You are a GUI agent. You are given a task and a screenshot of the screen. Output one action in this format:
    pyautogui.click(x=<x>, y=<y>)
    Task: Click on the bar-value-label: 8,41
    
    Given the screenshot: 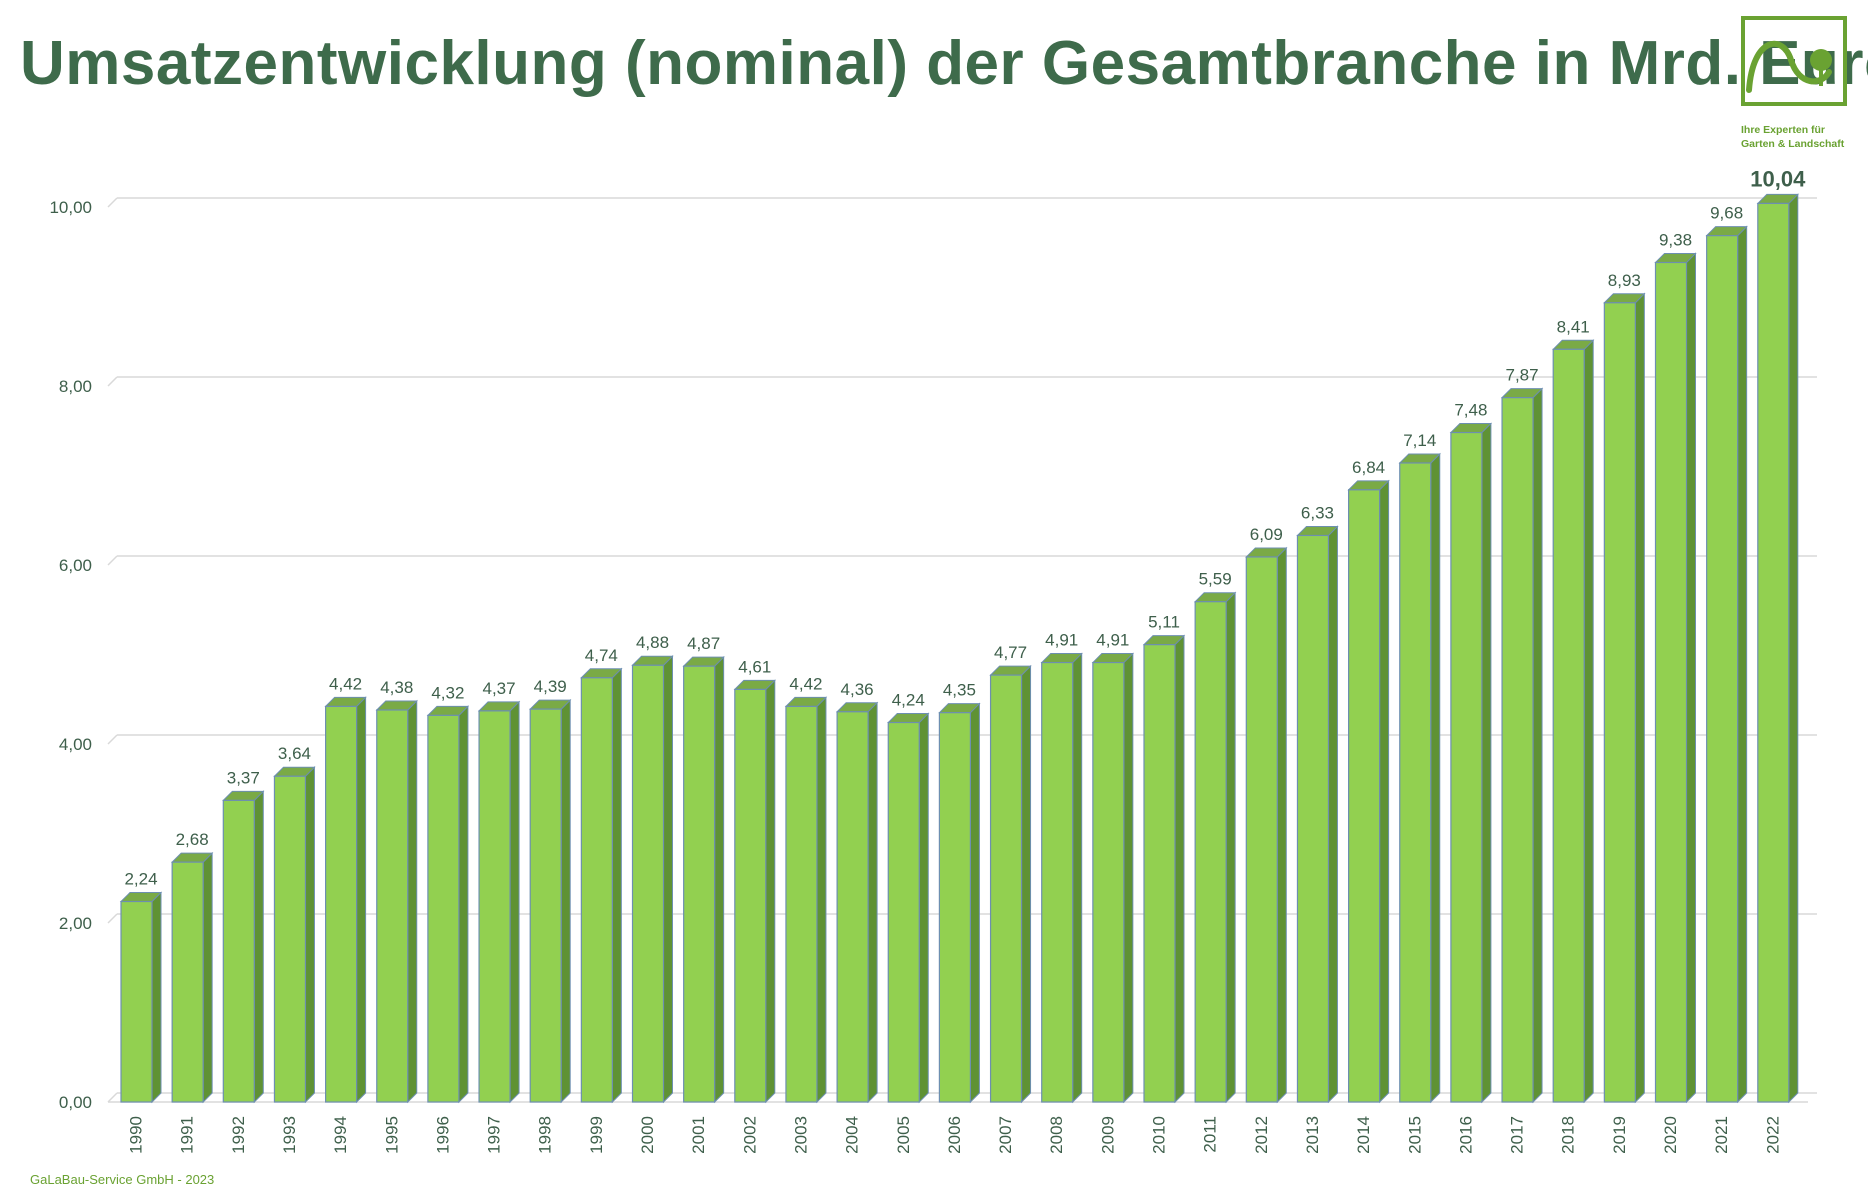 What is the action you would take?
    pyautogui.click(x=1573, y=326)
    